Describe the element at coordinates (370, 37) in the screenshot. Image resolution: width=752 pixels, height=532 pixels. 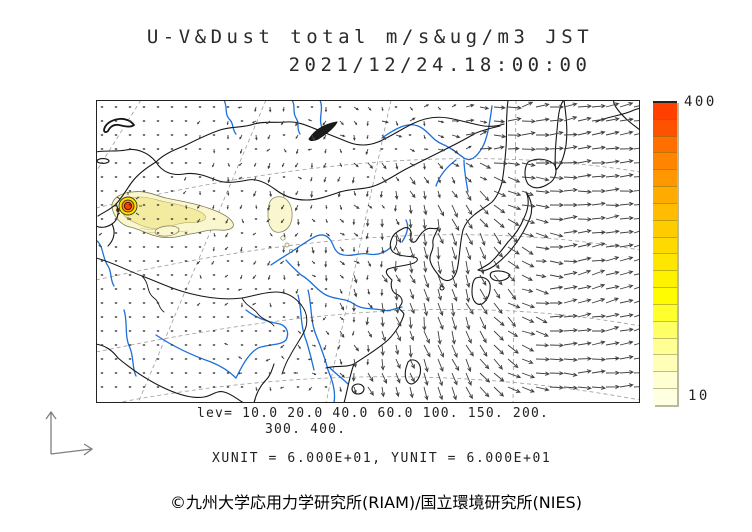
I see `chart-title: U-V&Dust total m/s&ug/m3 JST` at that location.